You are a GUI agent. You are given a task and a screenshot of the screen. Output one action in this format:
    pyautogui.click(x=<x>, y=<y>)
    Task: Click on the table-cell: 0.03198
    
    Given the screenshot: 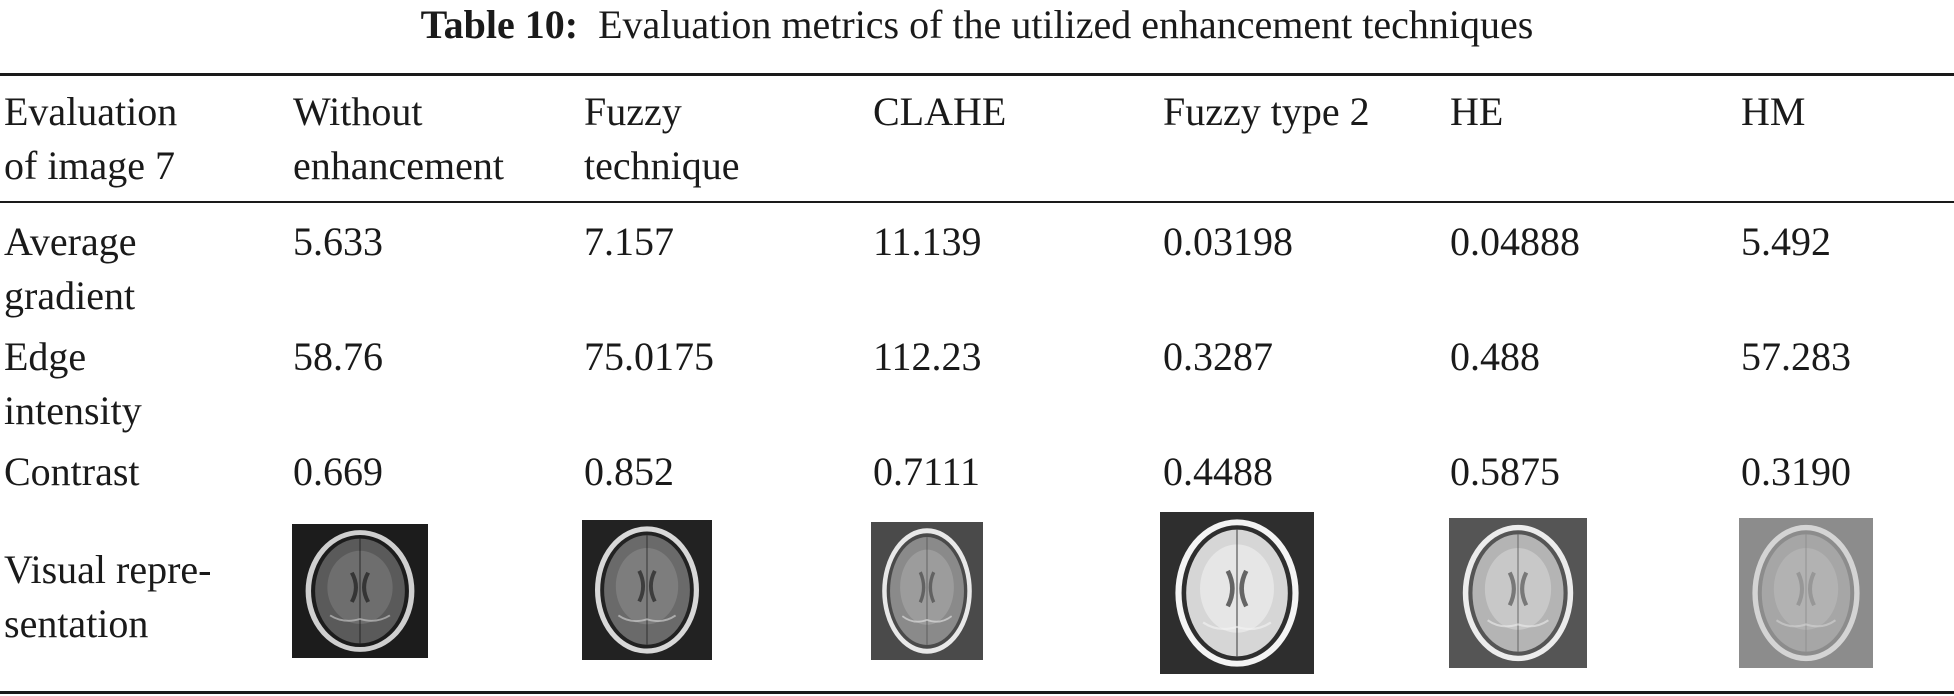 What is the action you would take?
    pyautogui.click(x=1228, y=241)
    